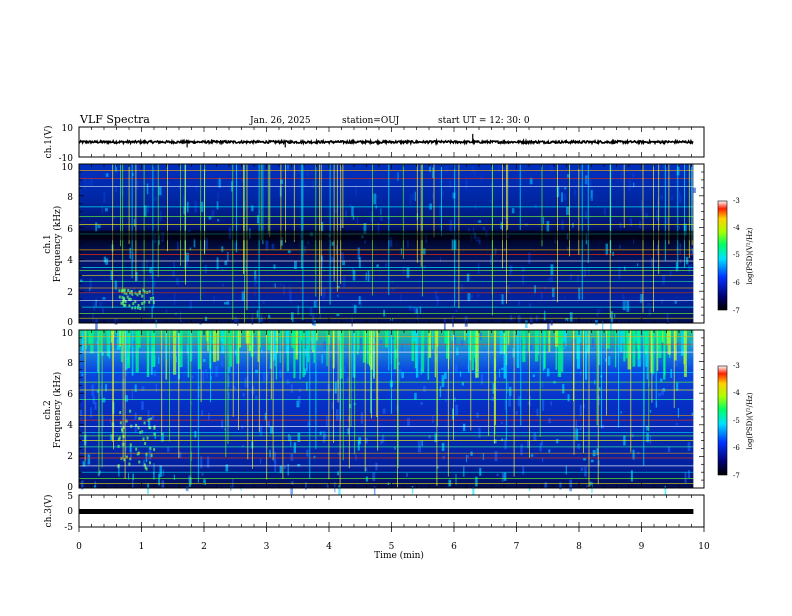 The image size is (792, 616). Describe the element at coordinates (386, 142) in the screenshot. I see `ch1-waveform-line` at that location.